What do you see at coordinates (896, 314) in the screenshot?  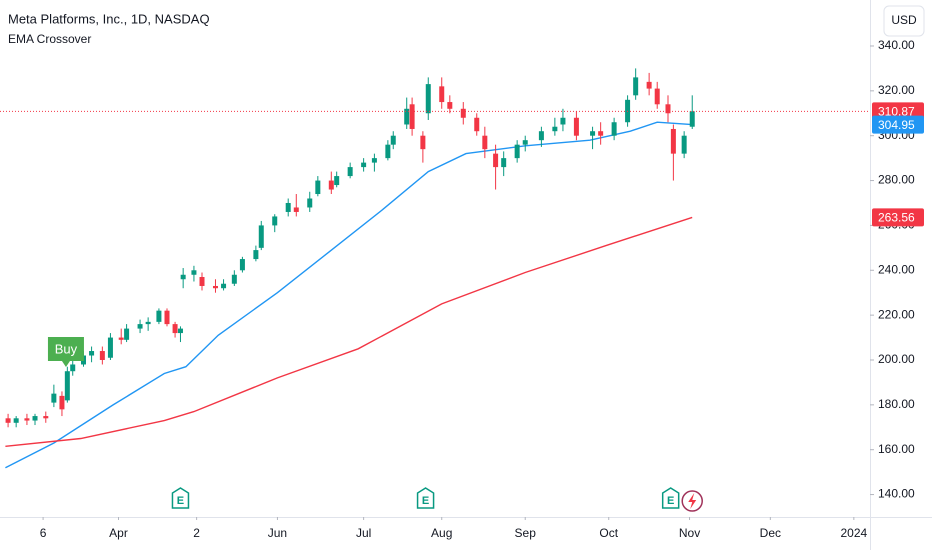 I see `y-tick-label: 220.00` at bounding box center [896, 314].